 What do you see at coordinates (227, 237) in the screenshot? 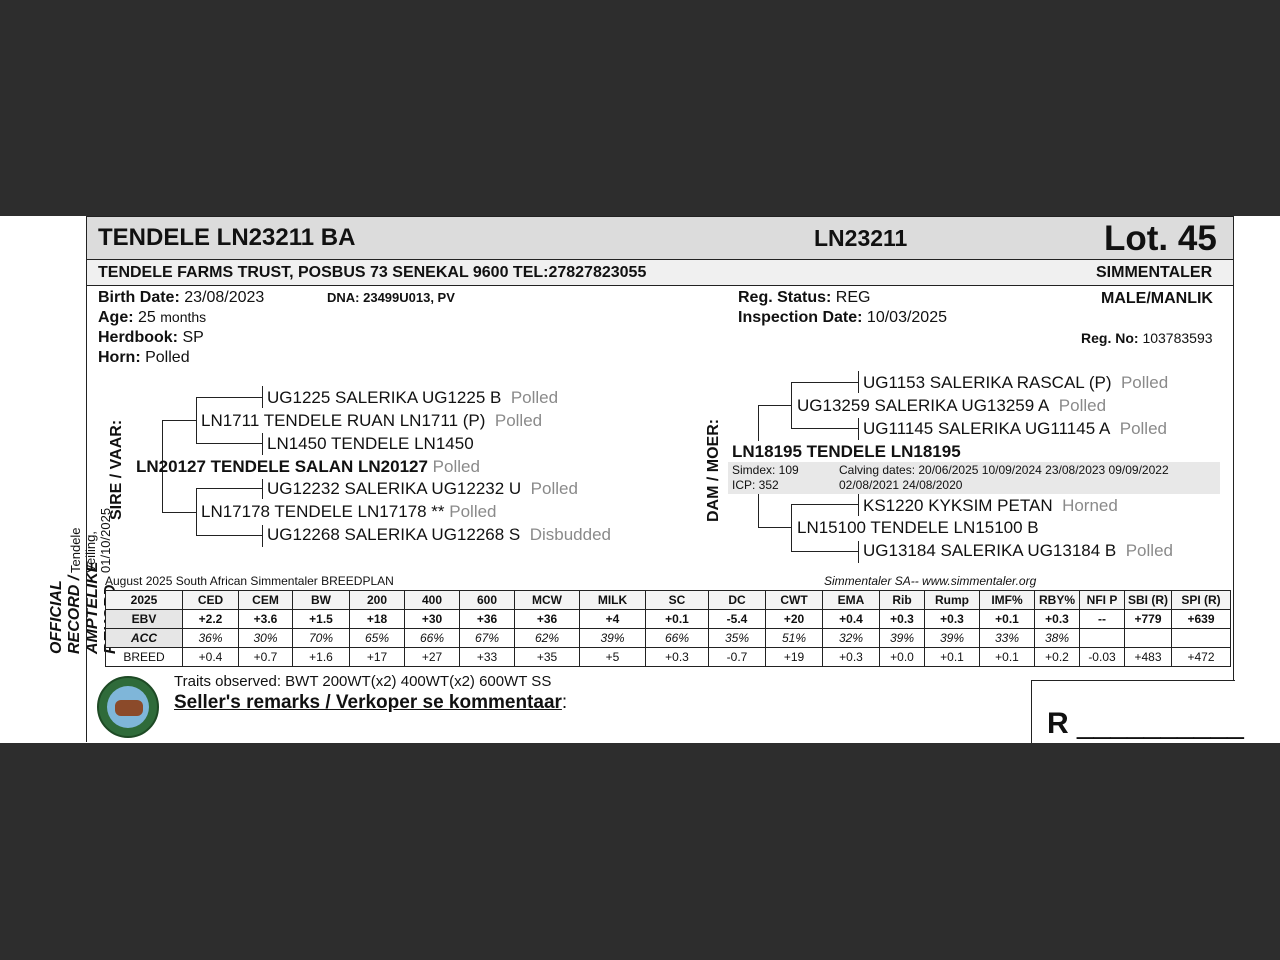
I see `animal-name: TENDELE LN23211 BA` at bounding box center [227, 237].